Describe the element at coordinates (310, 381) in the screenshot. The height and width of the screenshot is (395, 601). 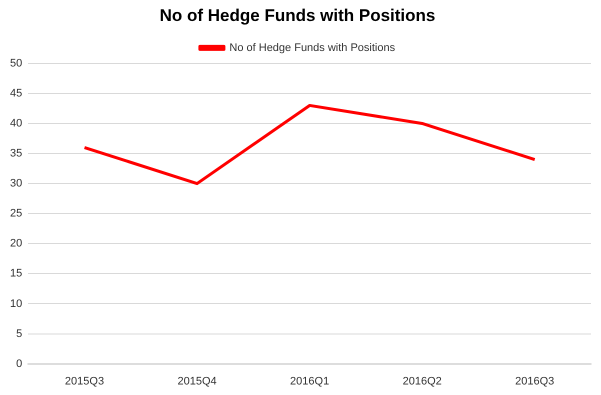
I see `x-tick-label: 2016Q1` at that location.